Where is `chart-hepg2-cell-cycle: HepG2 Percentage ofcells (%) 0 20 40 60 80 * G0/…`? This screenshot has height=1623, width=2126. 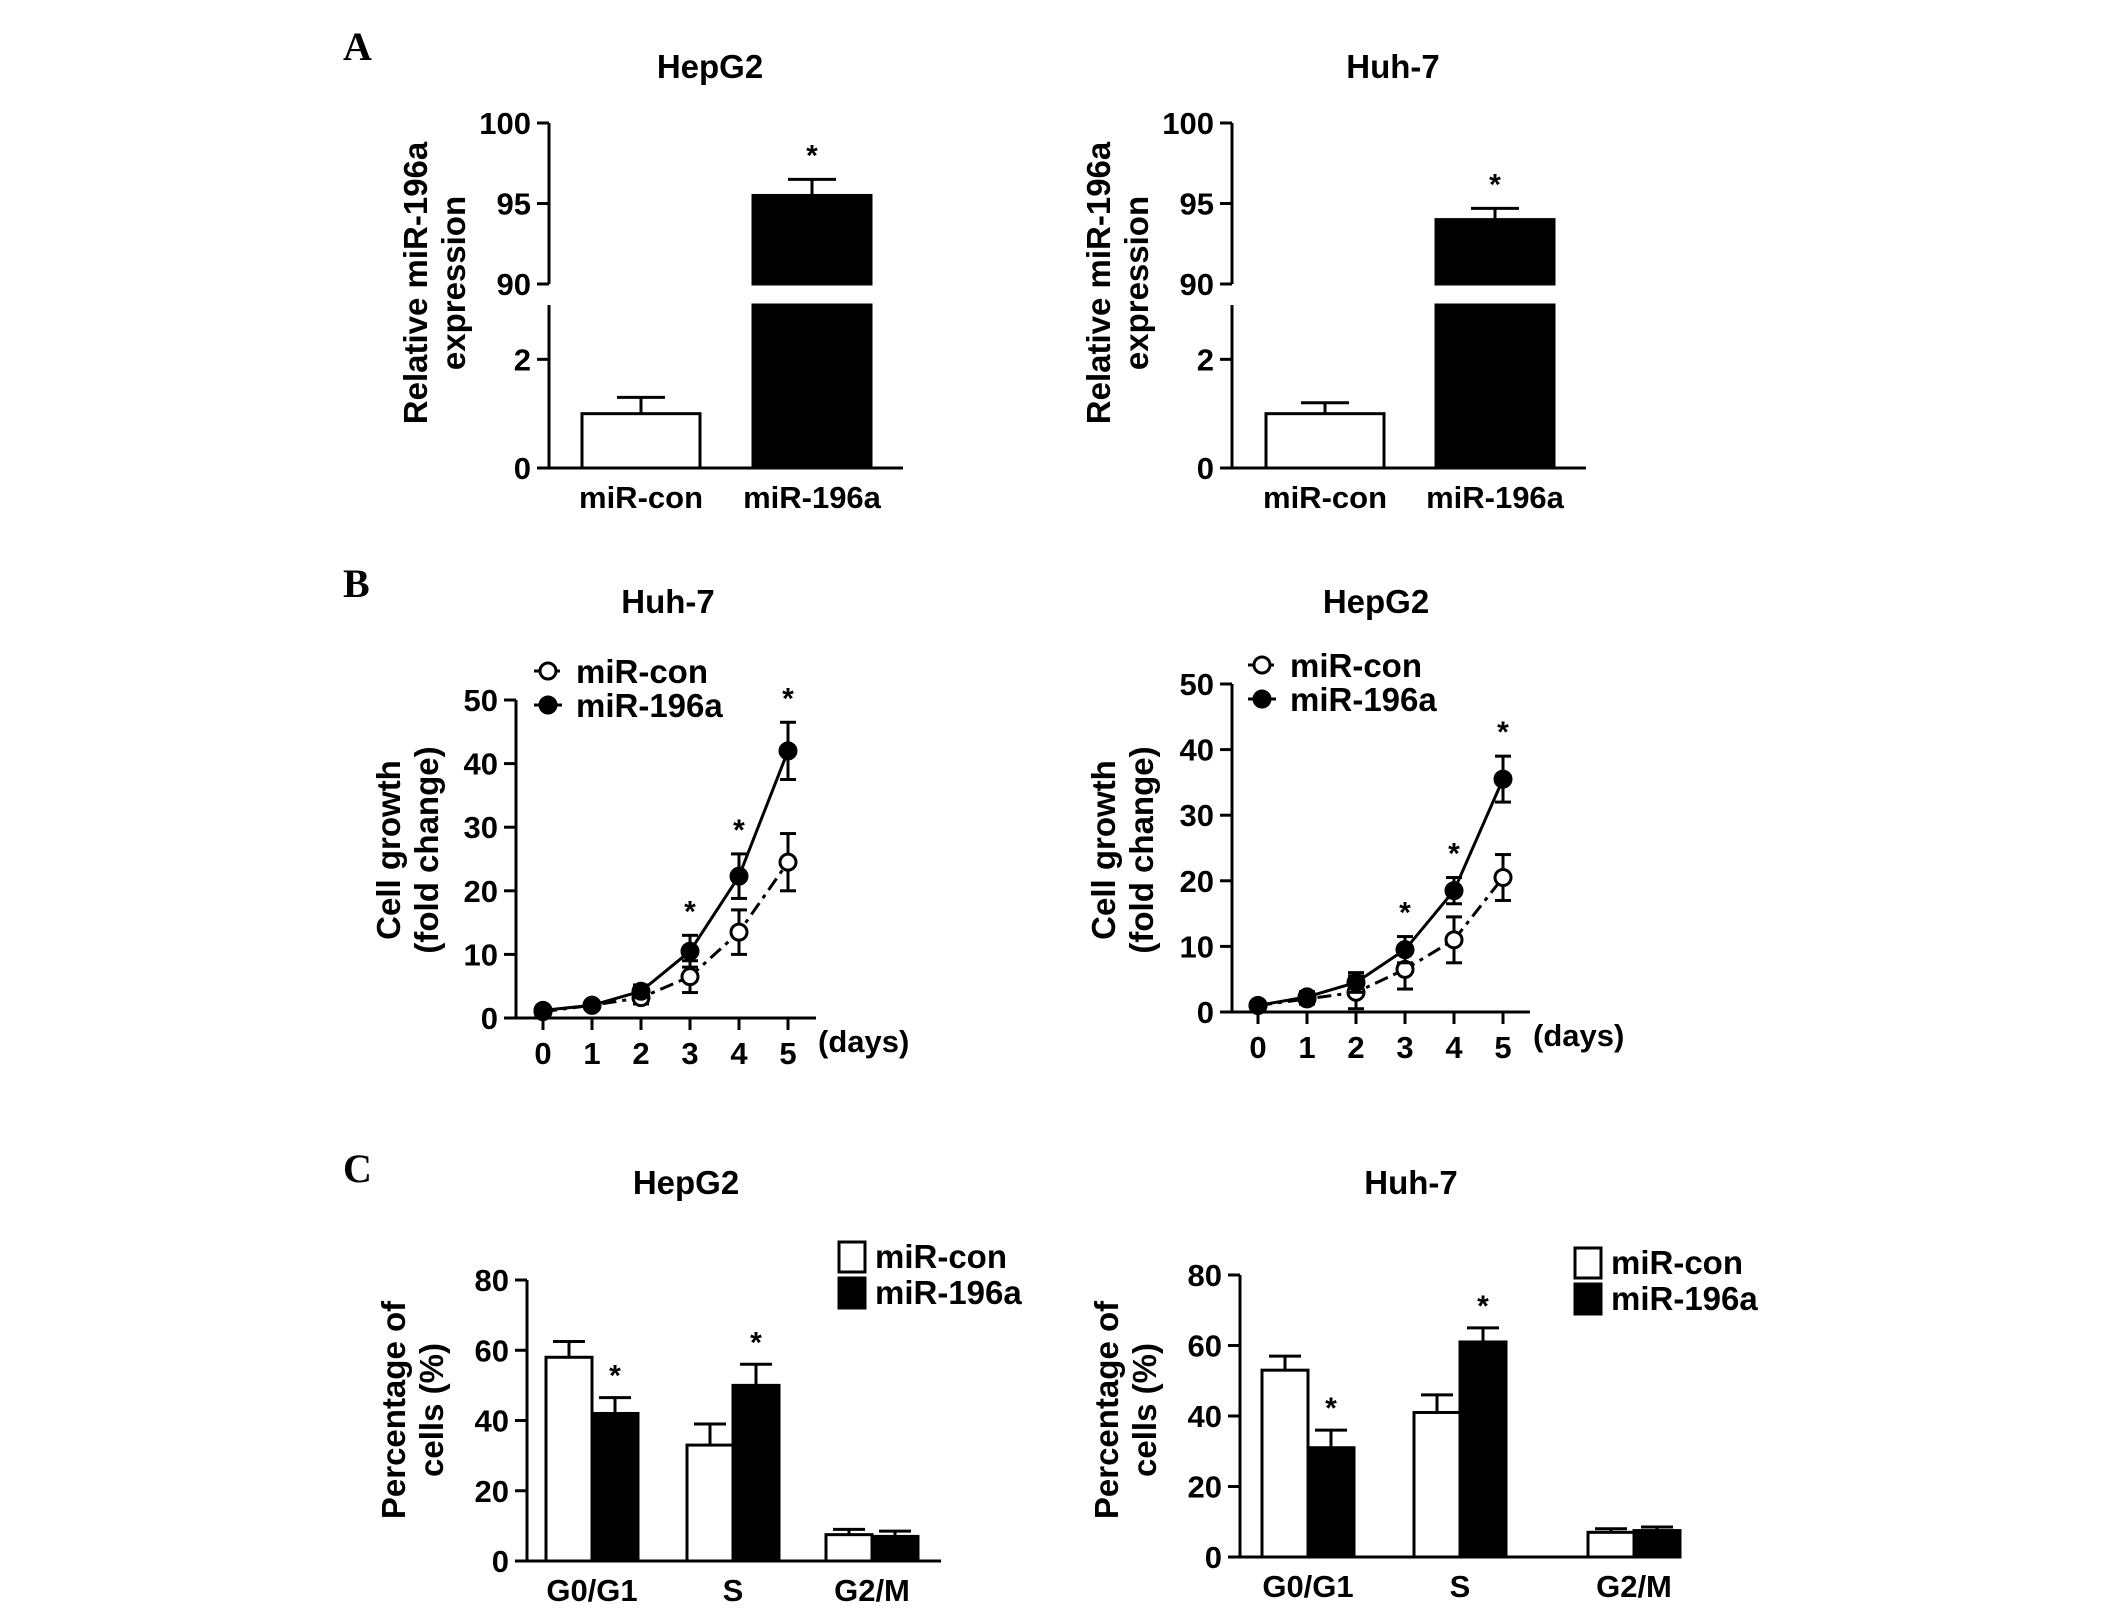
chart-hepg2-cell-cycle: HepG2 Percentage ofcells (%) 0 20 40 60 80 * G0/… is located at coordinates (698, 1386).